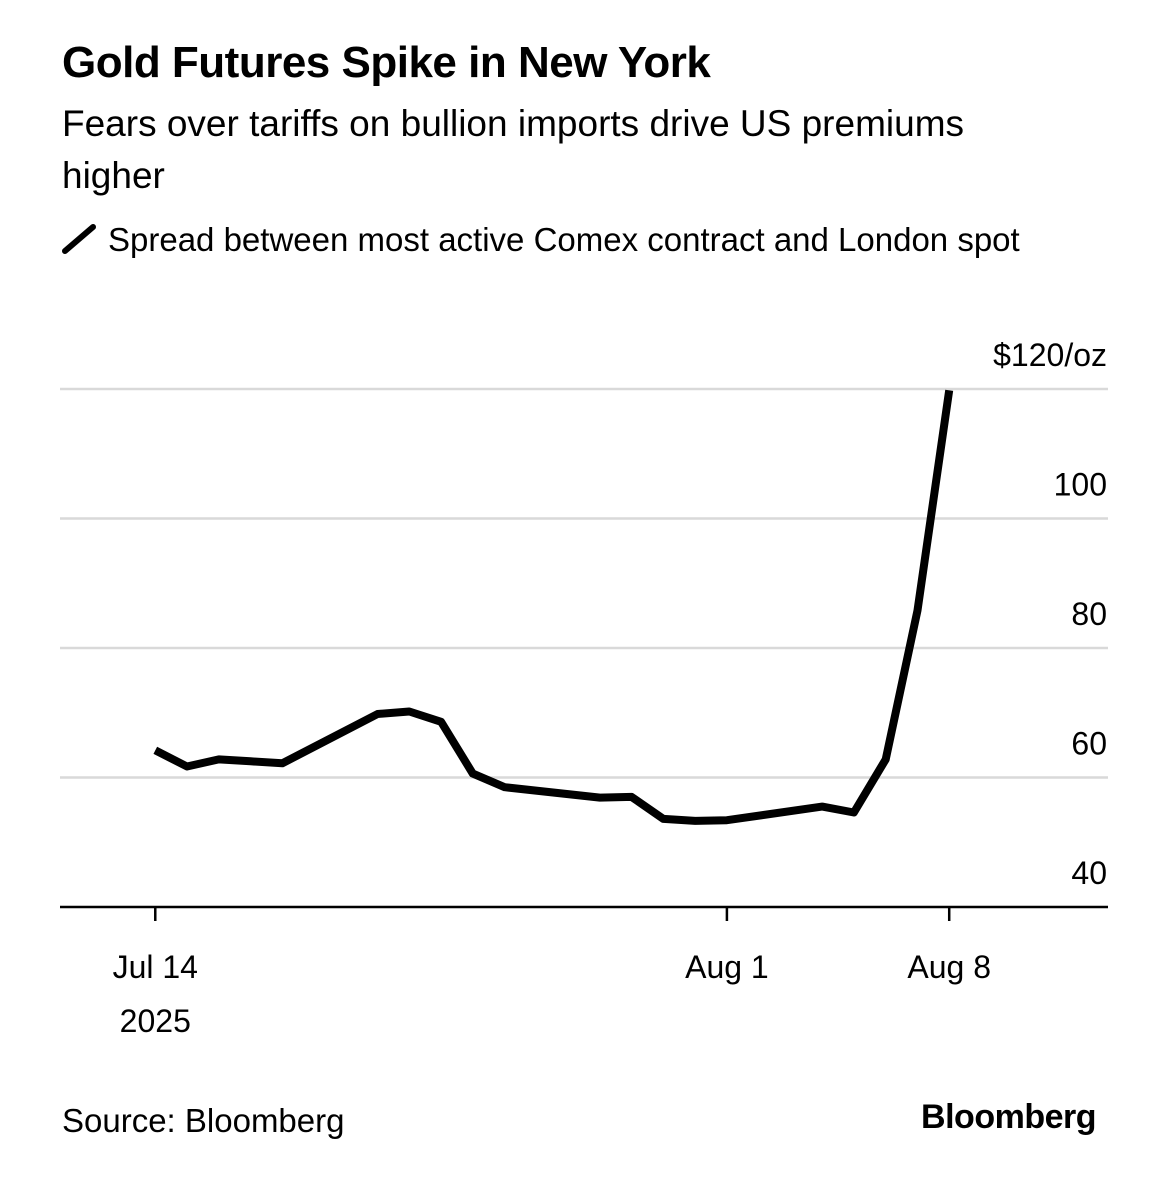 This screenshot has width=1170, height=1188. I want to click on x-tick-label: Aug 8, so click(949, 967).